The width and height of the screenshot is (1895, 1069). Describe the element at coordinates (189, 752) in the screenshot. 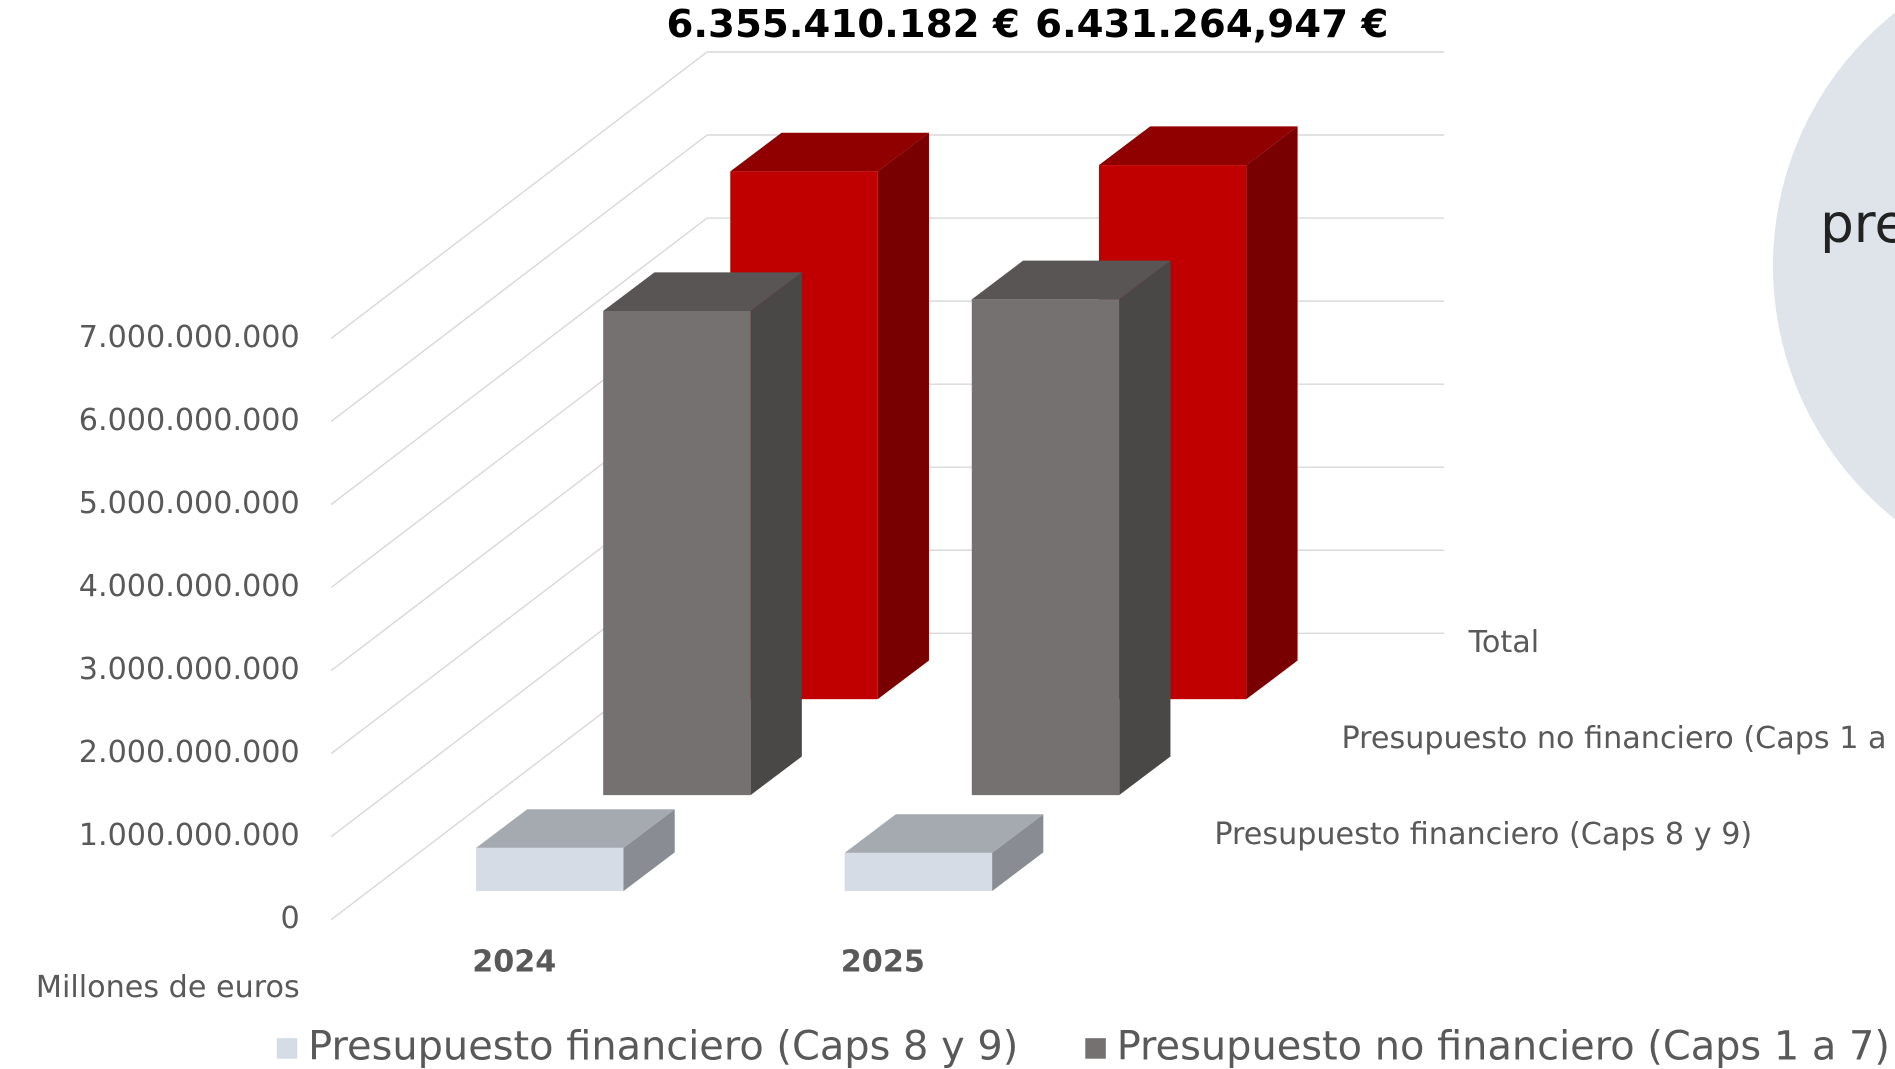

I see `y-tick-label: 2.000.000.000` at that location.